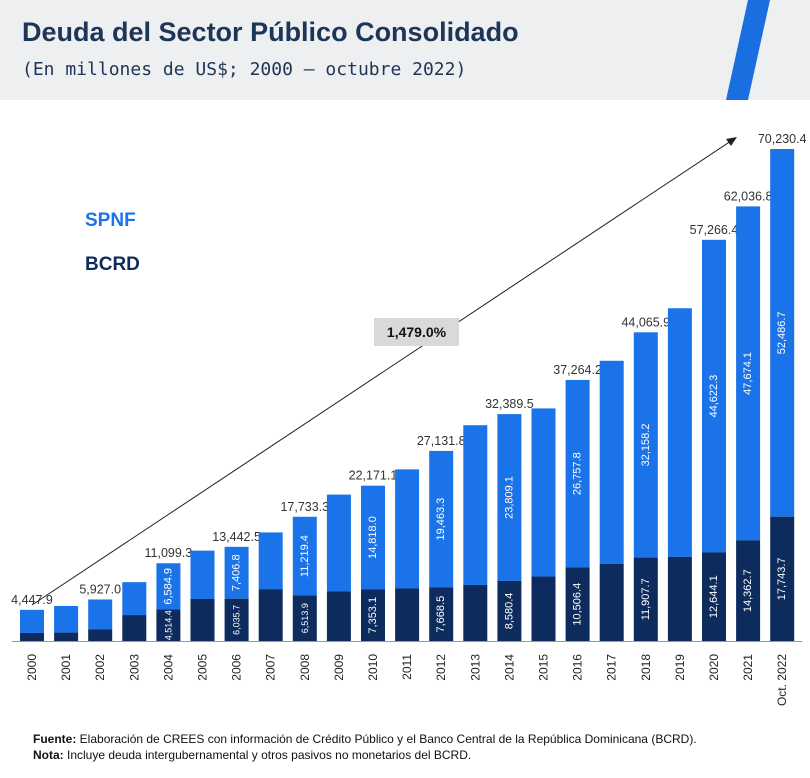 The width and height of the screenshot is (810, 778). I want to click on x-tick-label: 2006, so click(237, 667).